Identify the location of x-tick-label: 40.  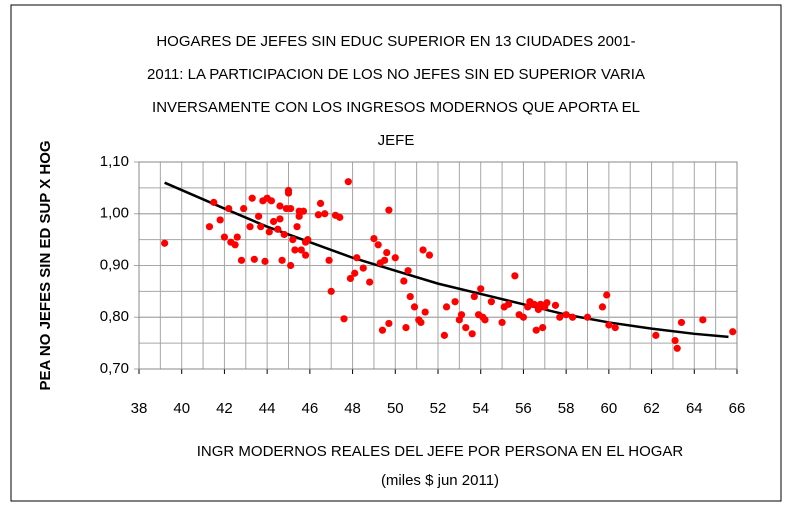
(181, 408).